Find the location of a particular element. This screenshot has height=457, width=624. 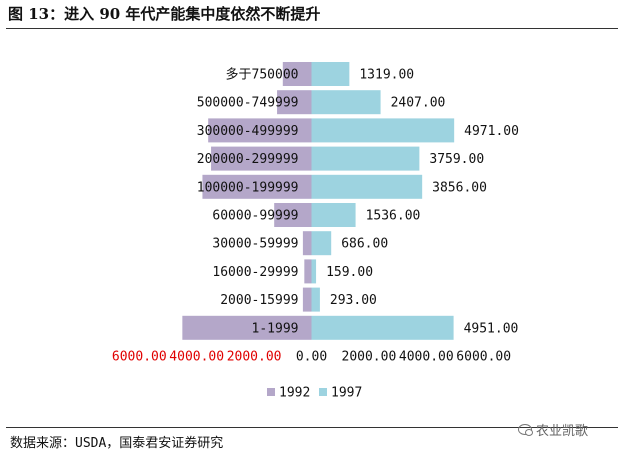

legend: 1992 1997 is located at coordinates (314, 393).